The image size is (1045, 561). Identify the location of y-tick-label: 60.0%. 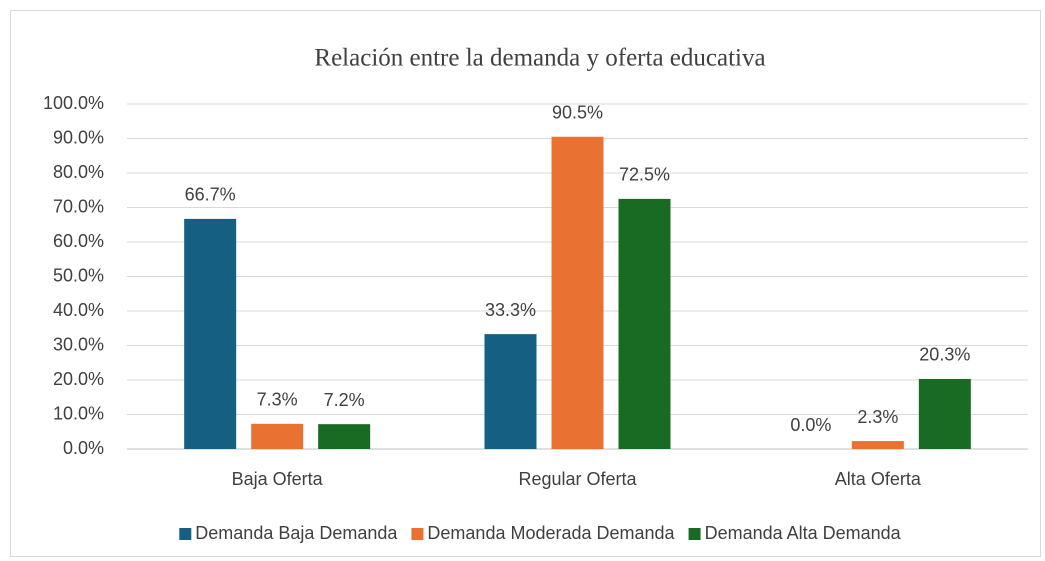
(78, 241).